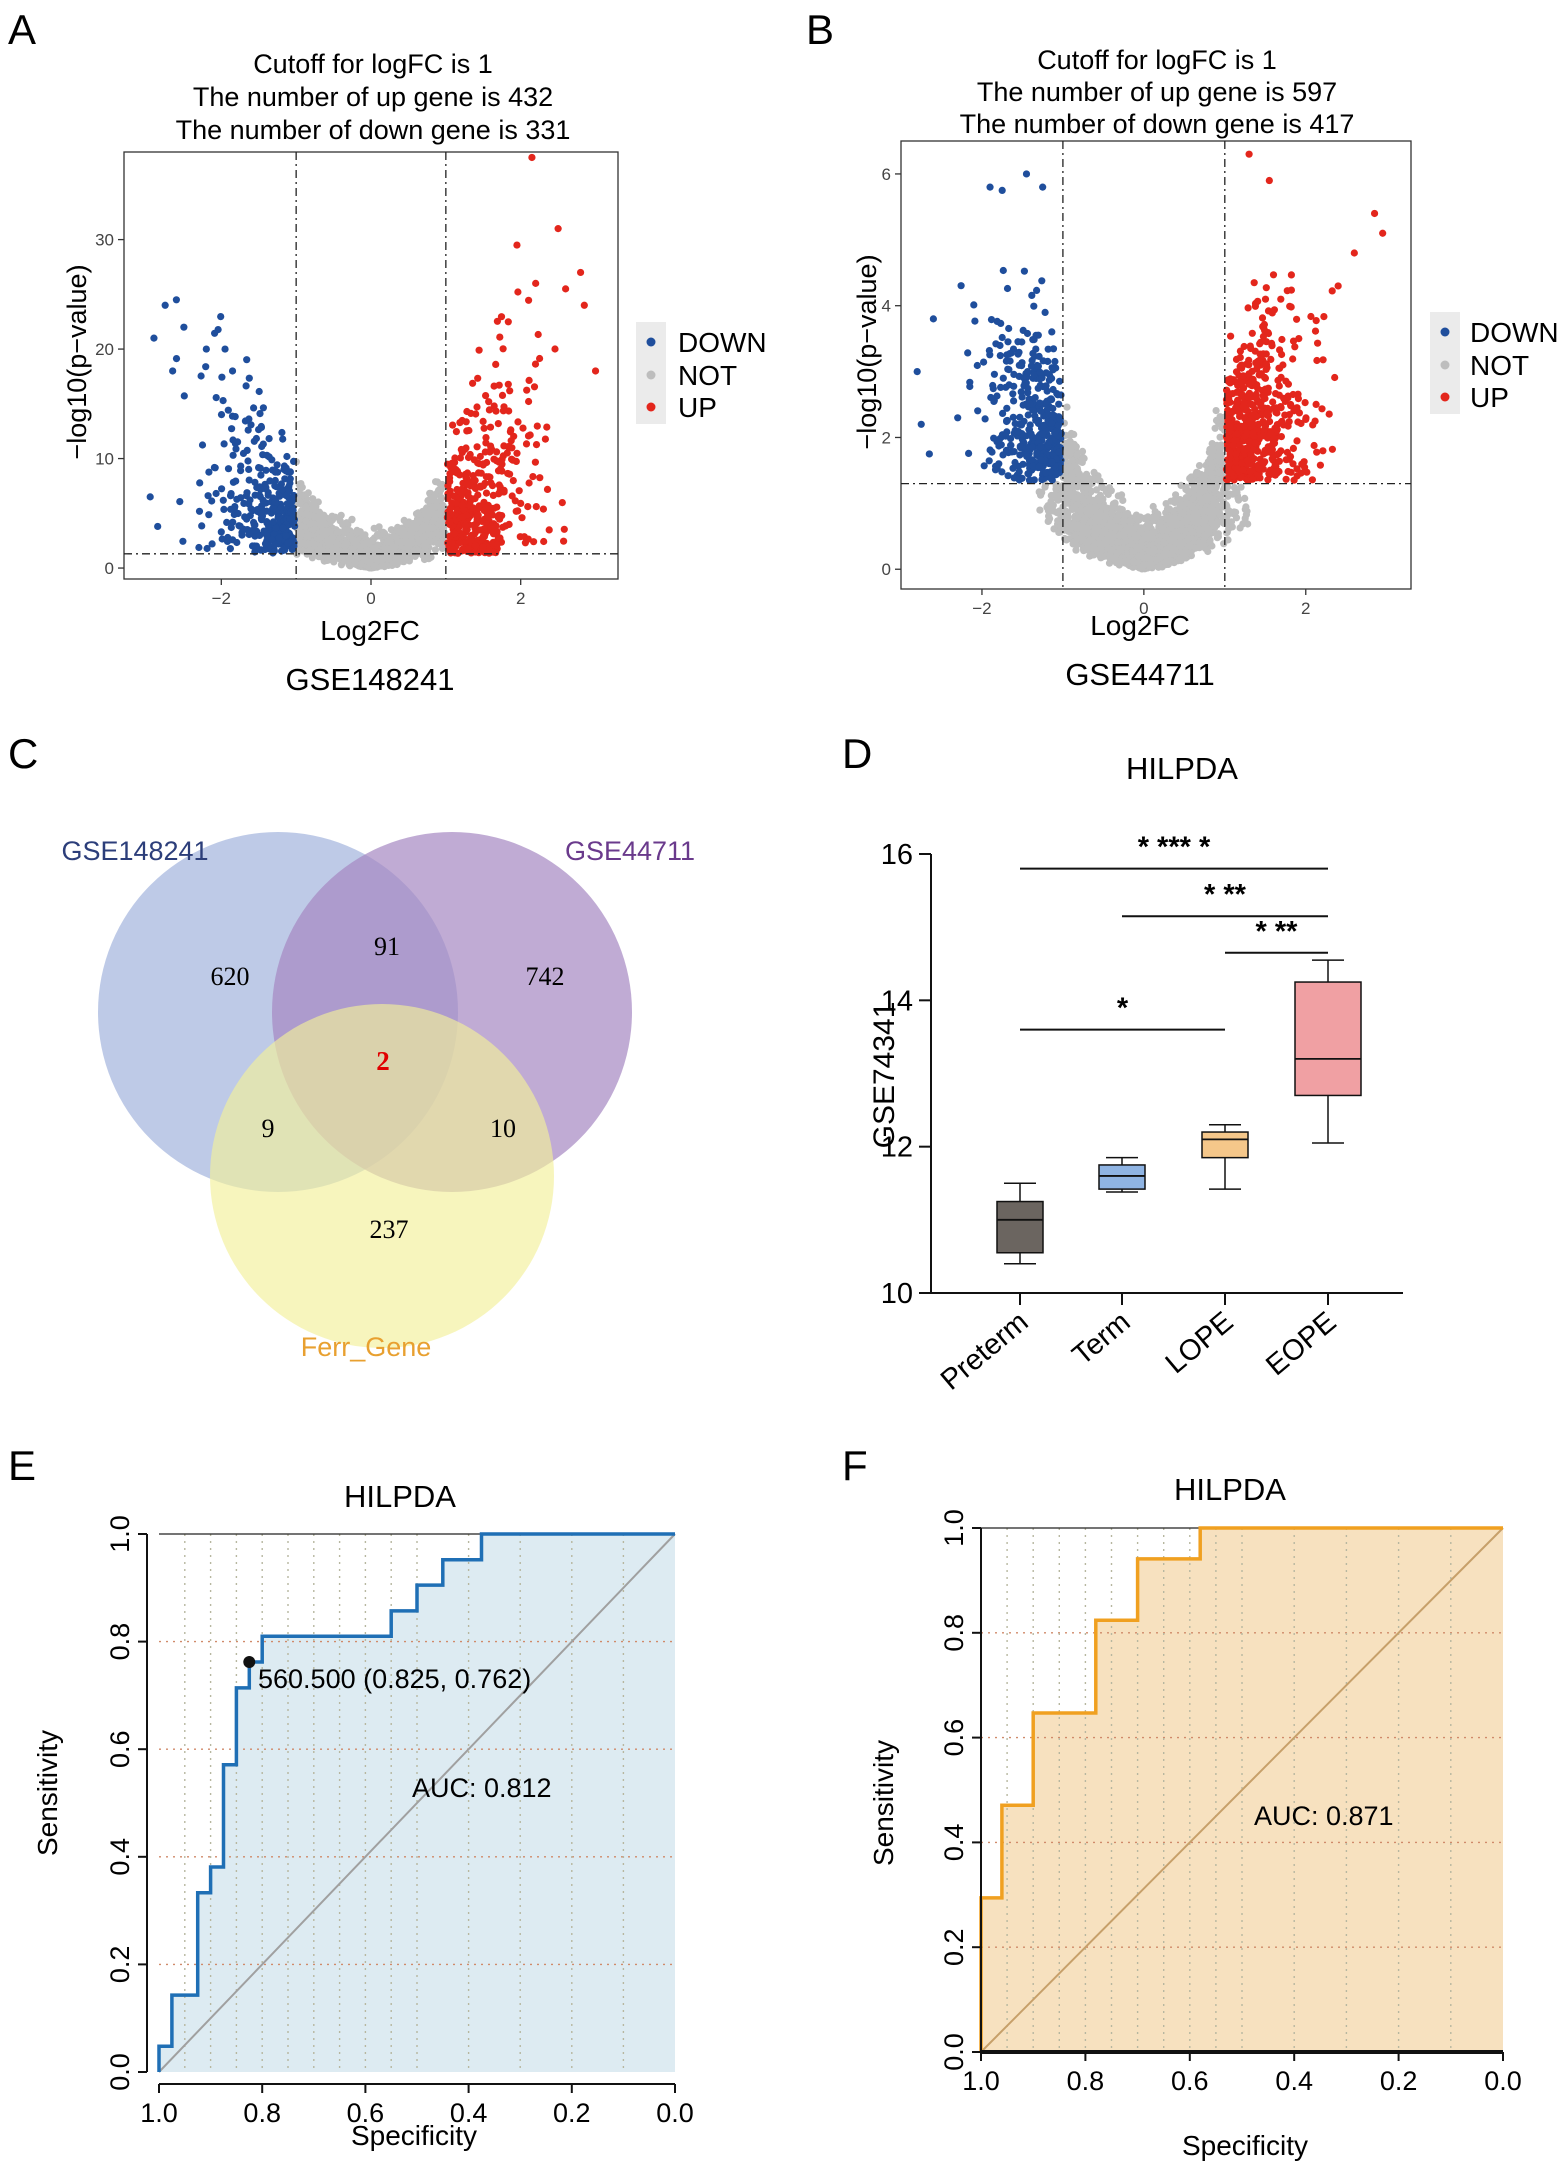  I want to click on legend-a-up: UP, so click(697, 407).